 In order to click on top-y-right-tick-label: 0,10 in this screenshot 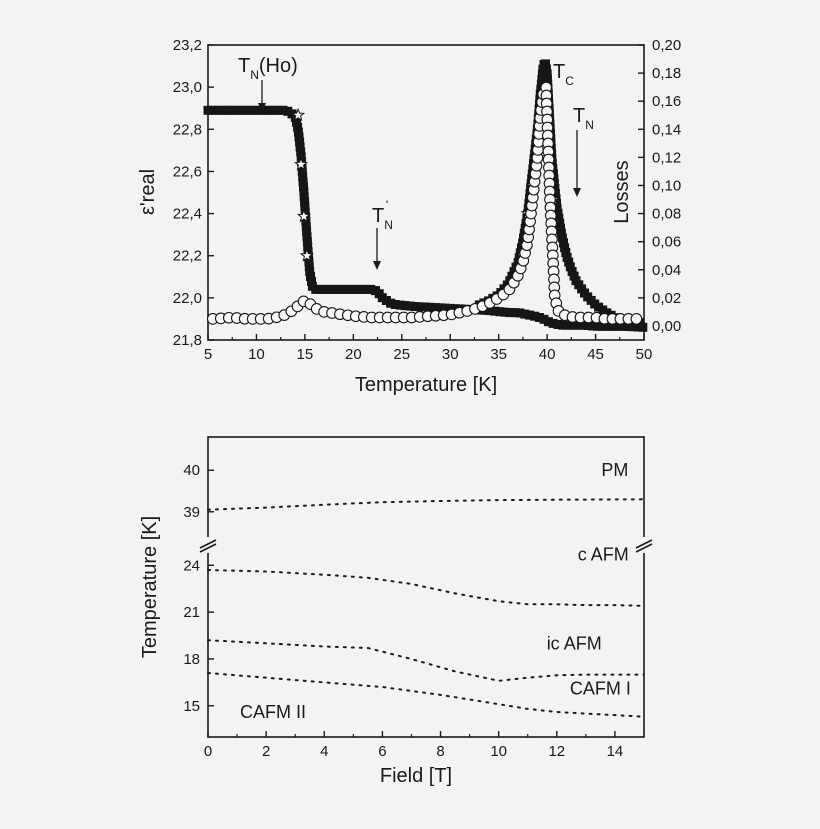, I will do `click(666, 185)`.